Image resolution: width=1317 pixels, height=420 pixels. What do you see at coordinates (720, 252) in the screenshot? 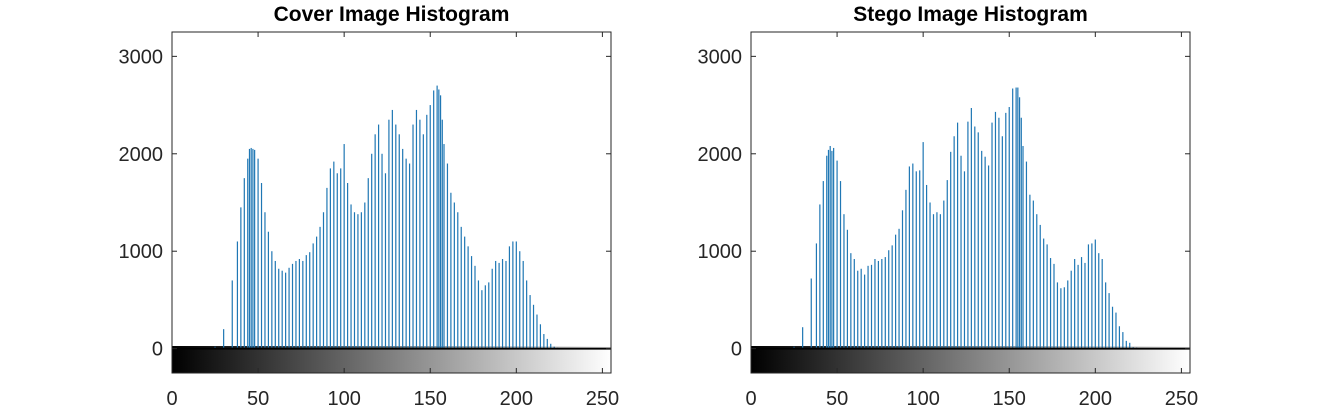
I see `y-tick-label: 1000` at bounding box center [720, 252].